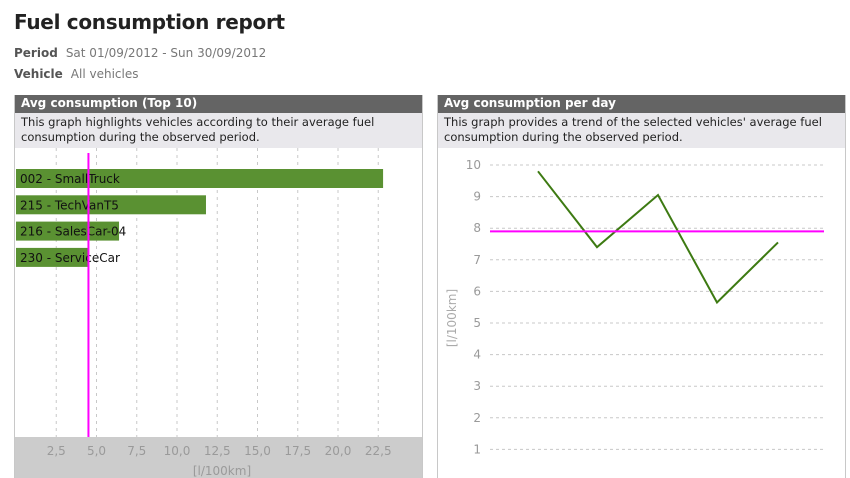 The image size is (850, 478). I want to click on period-label: Period, so click(36, 53).